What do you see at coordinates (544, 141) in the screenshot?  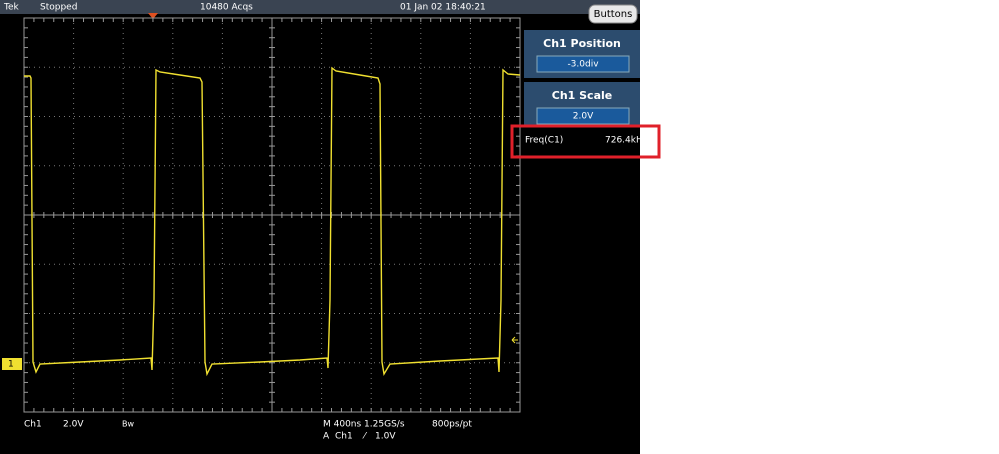 I see `measurement-label: Freq(C1)` at bounding box center [544, 141].